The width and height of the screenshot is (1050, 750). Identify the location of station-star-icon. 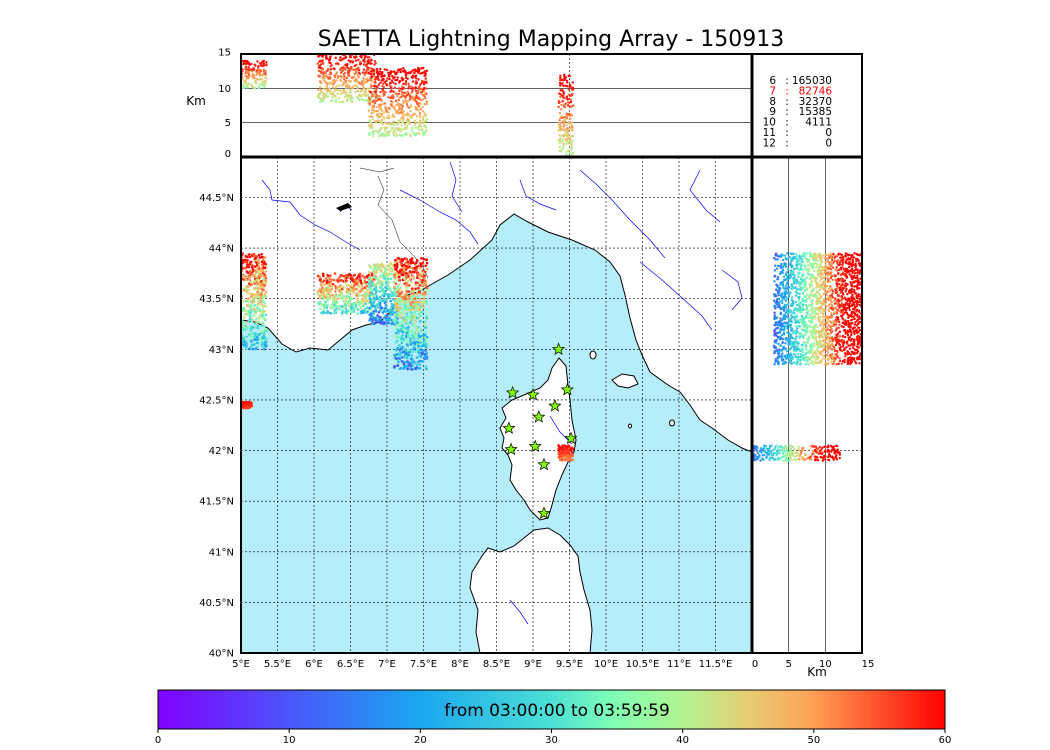
(571, 438).